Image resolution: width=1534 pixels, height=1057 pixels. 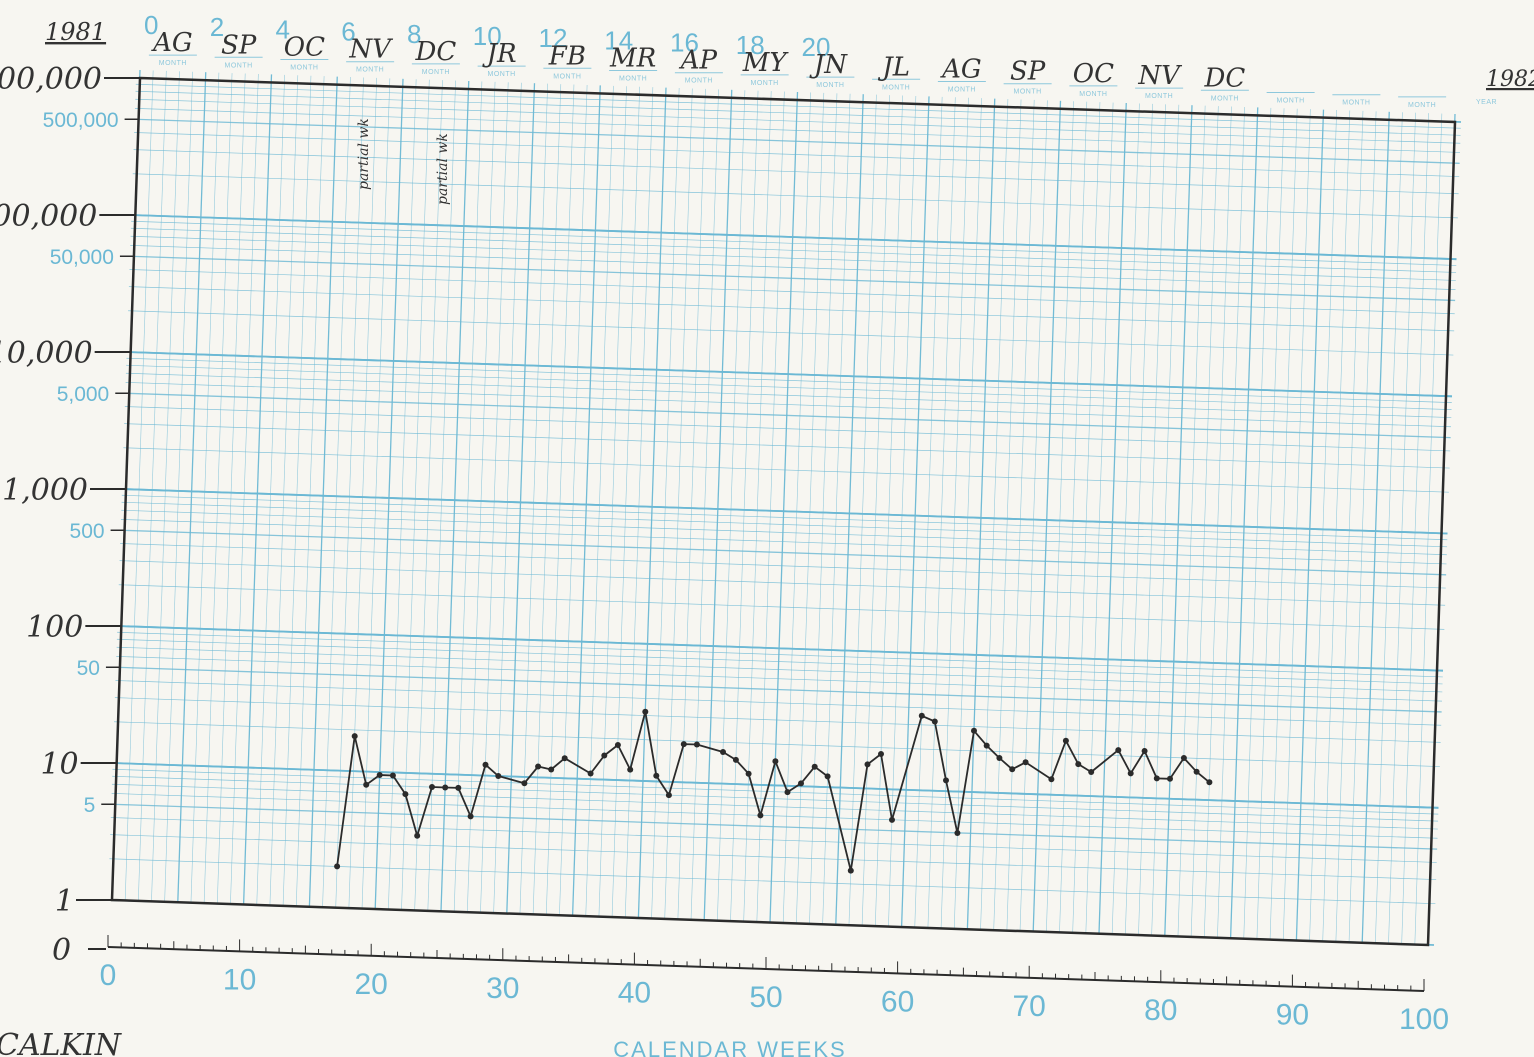 What do you see at coordinates (774, 997) in the screenshot?
I see `x-axis: 0 10 20 30 40 50 60 70 80 90 100` at bounding box center [774, 997].